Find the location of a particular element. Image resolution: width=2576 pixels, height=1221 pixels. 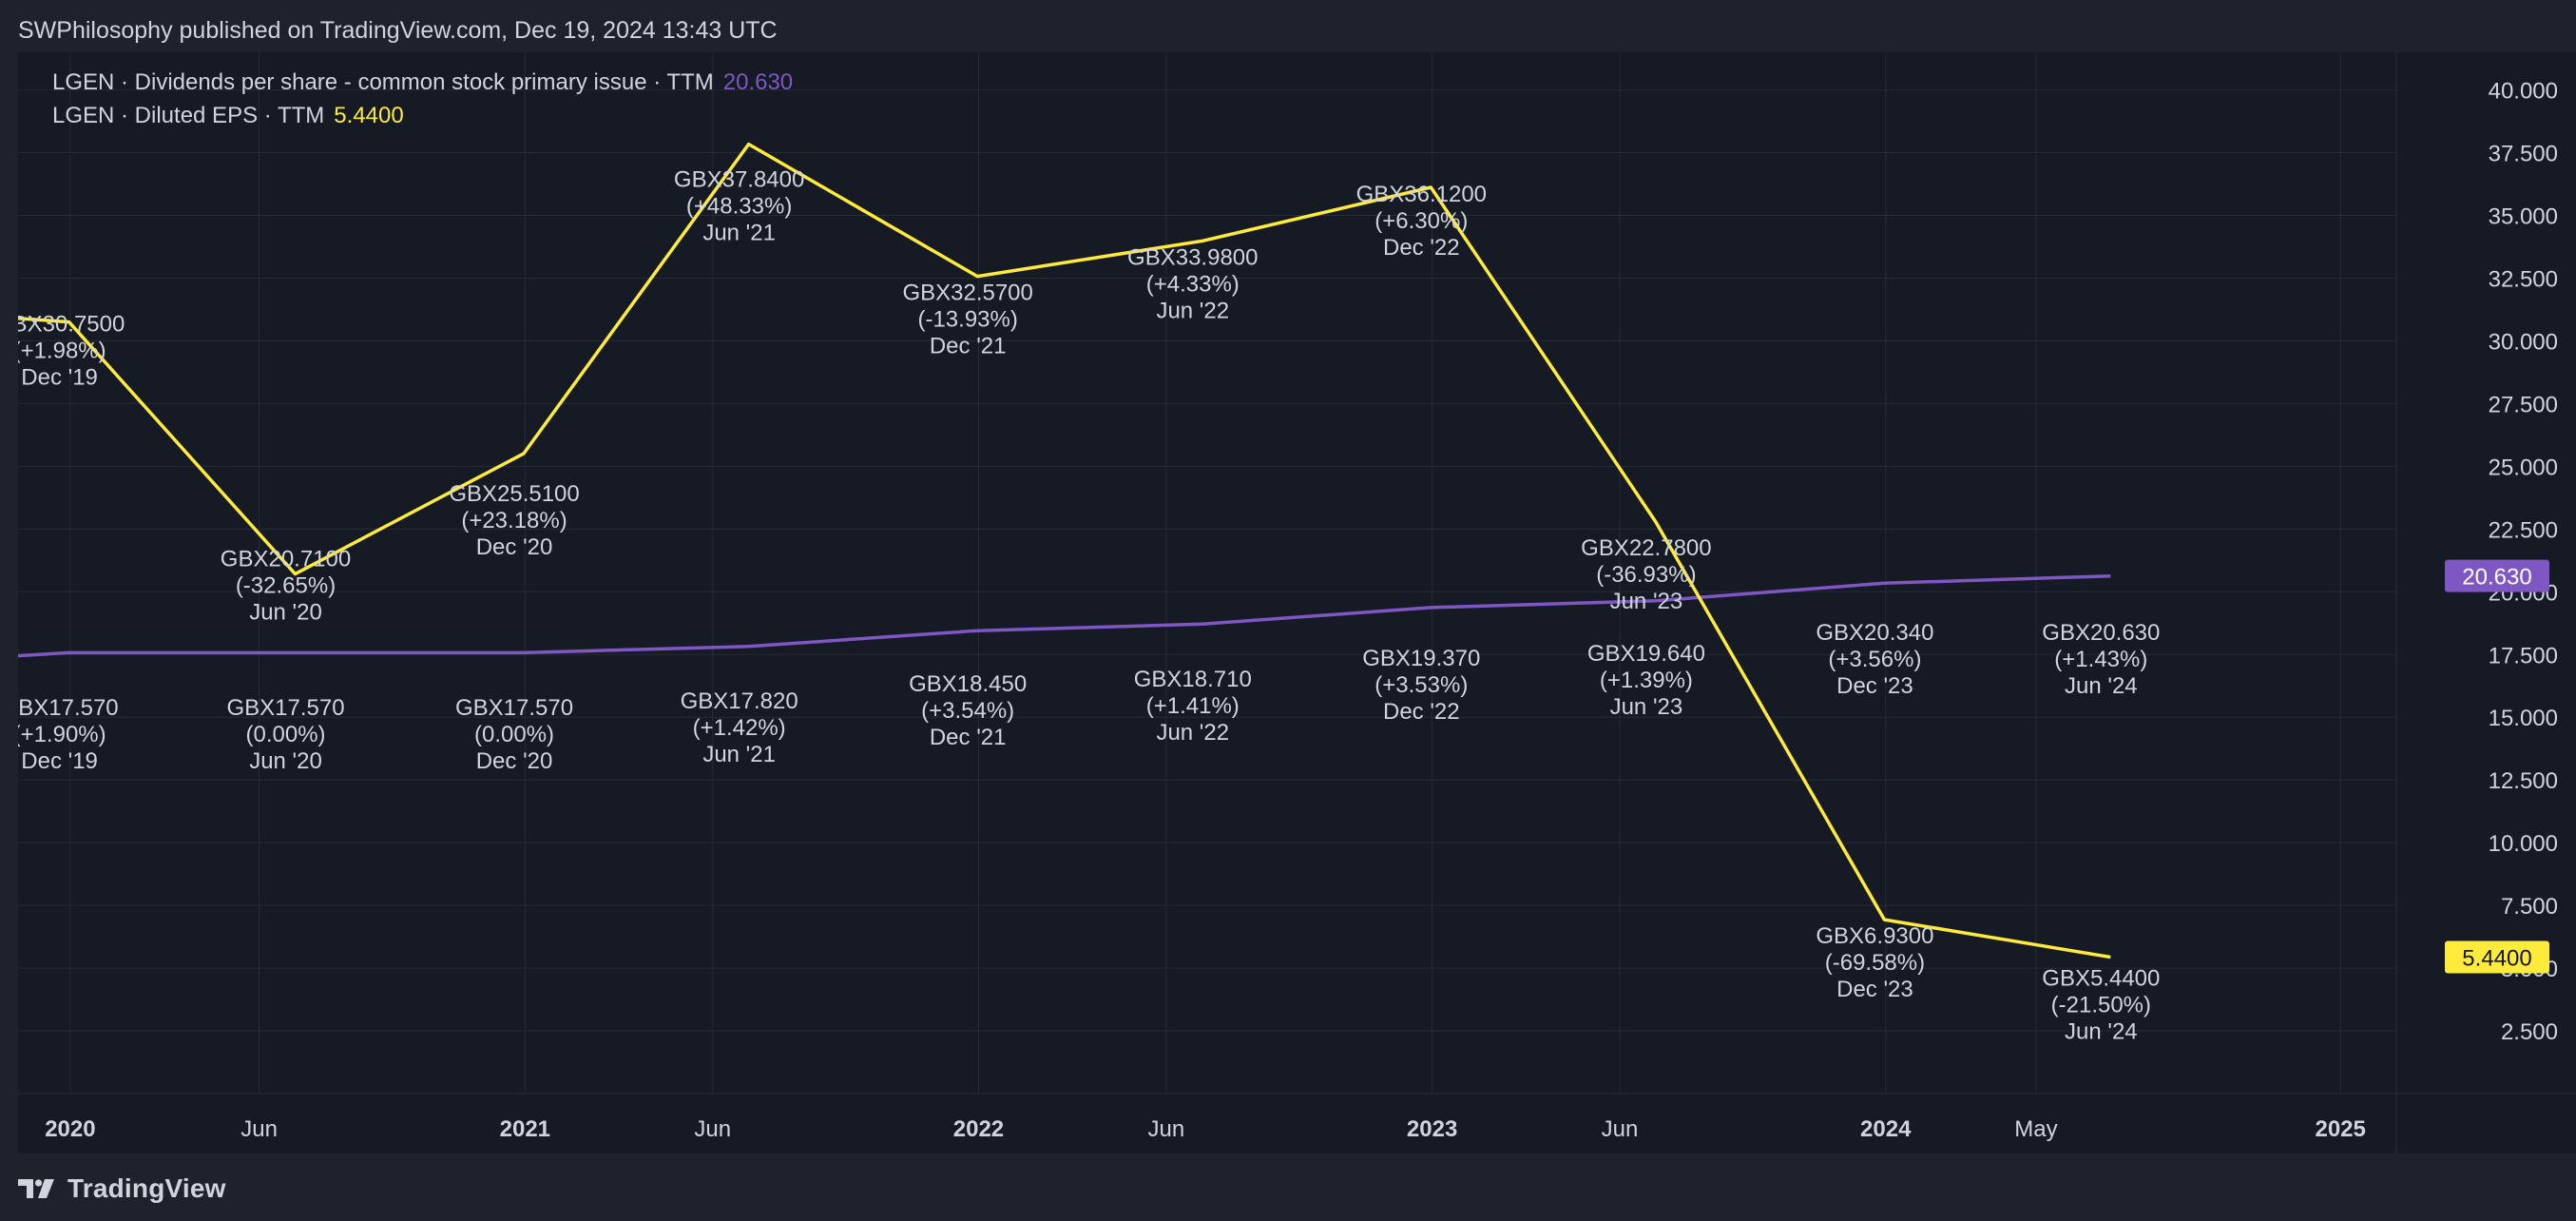

legend-eps: LGEN · Diluted EPS · TTM 5.4400 is located at coordinates (228, 116).